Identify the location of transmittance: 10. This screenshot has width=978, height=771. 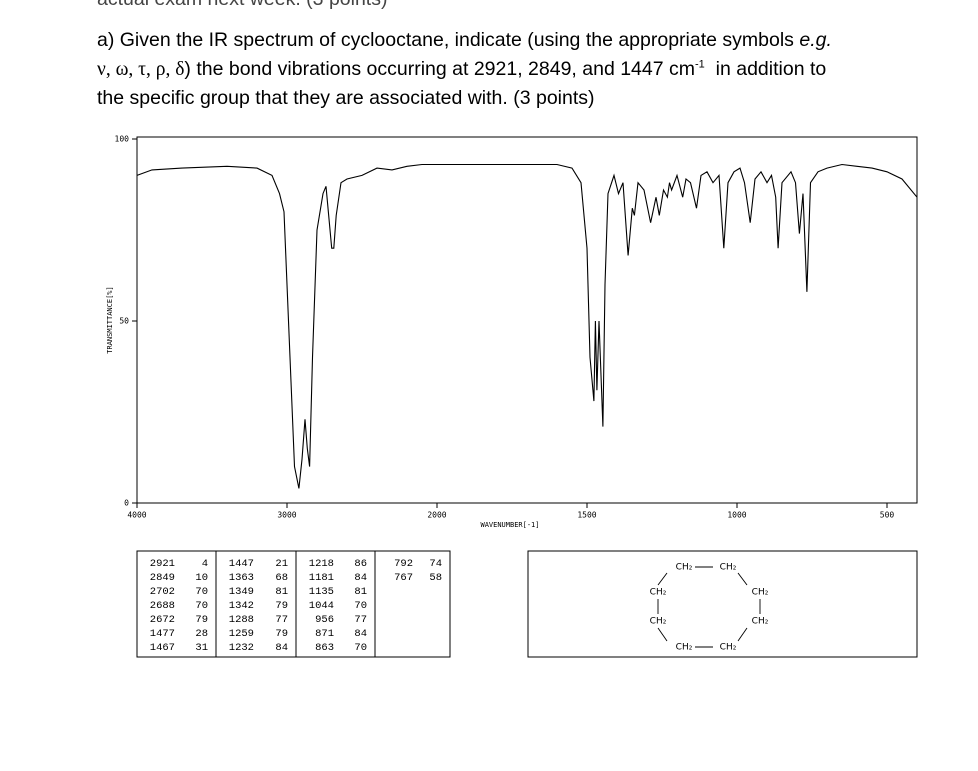
(201, 578).